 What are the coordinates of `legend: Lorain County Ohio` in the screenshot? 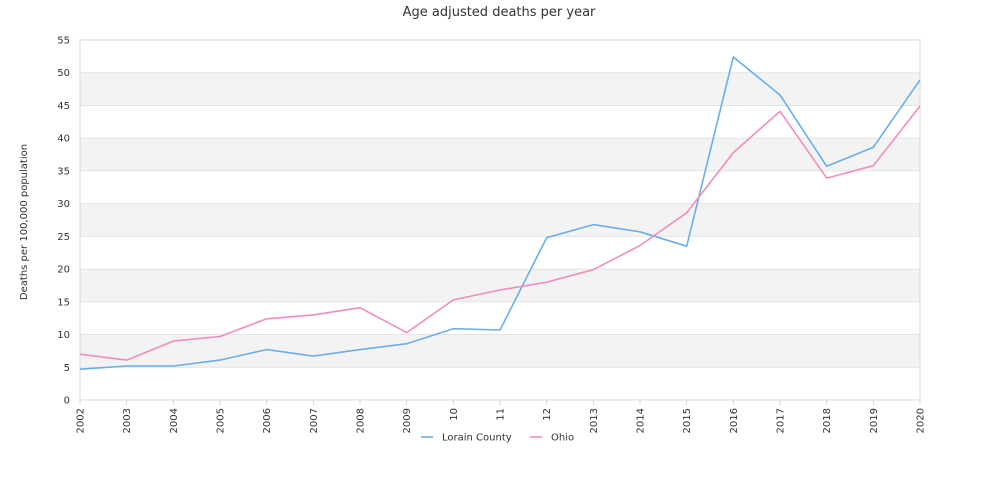 It's located at (497, 438).